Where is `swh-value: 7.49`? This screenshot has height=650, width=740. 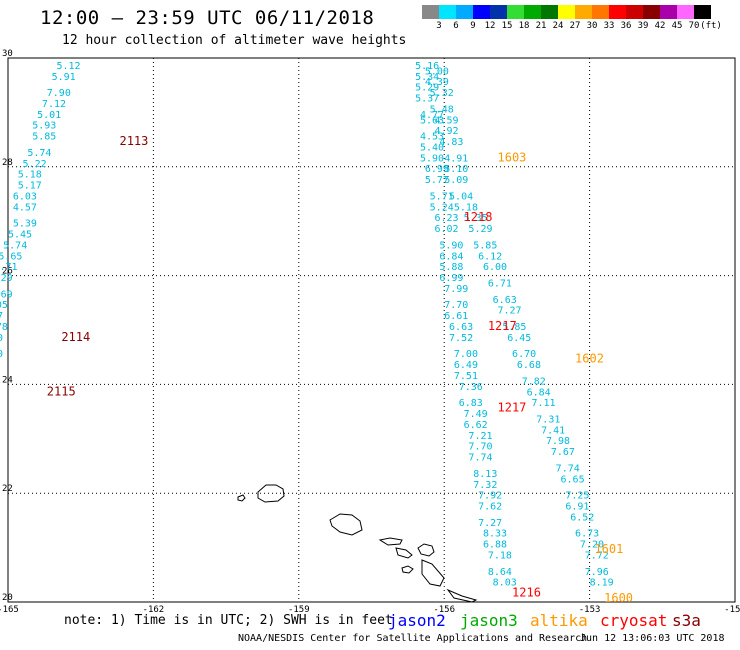 swh-value: 7.49 is located at coordinates (476, 414).